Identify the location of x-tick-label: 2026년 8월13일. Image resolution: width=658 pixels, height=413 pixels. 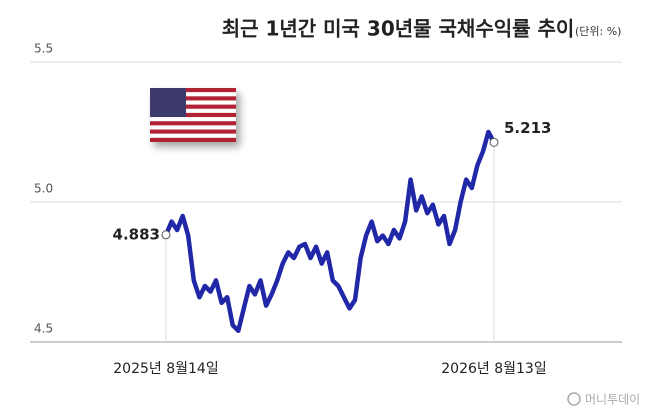
(493, 369).